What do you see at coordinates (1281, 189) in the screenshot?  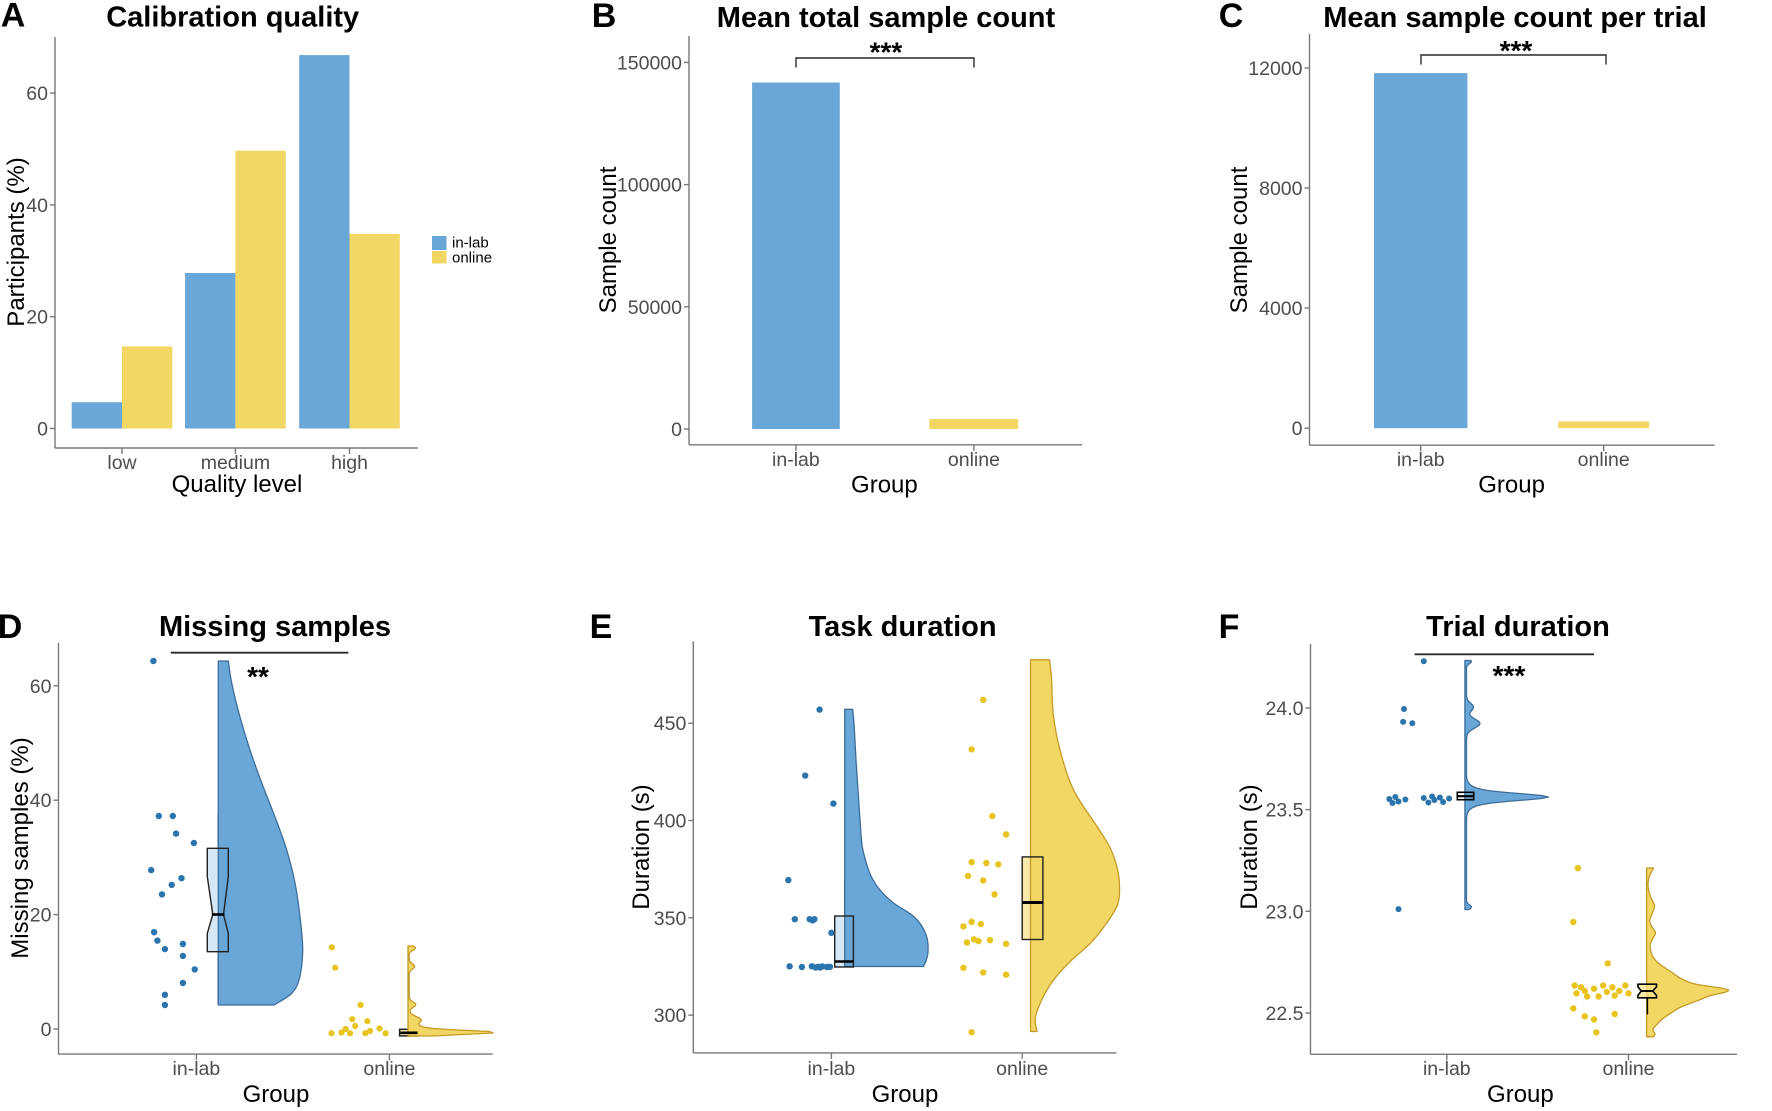 I see `svg-text: 8000` at bounding box center [1281, 189].